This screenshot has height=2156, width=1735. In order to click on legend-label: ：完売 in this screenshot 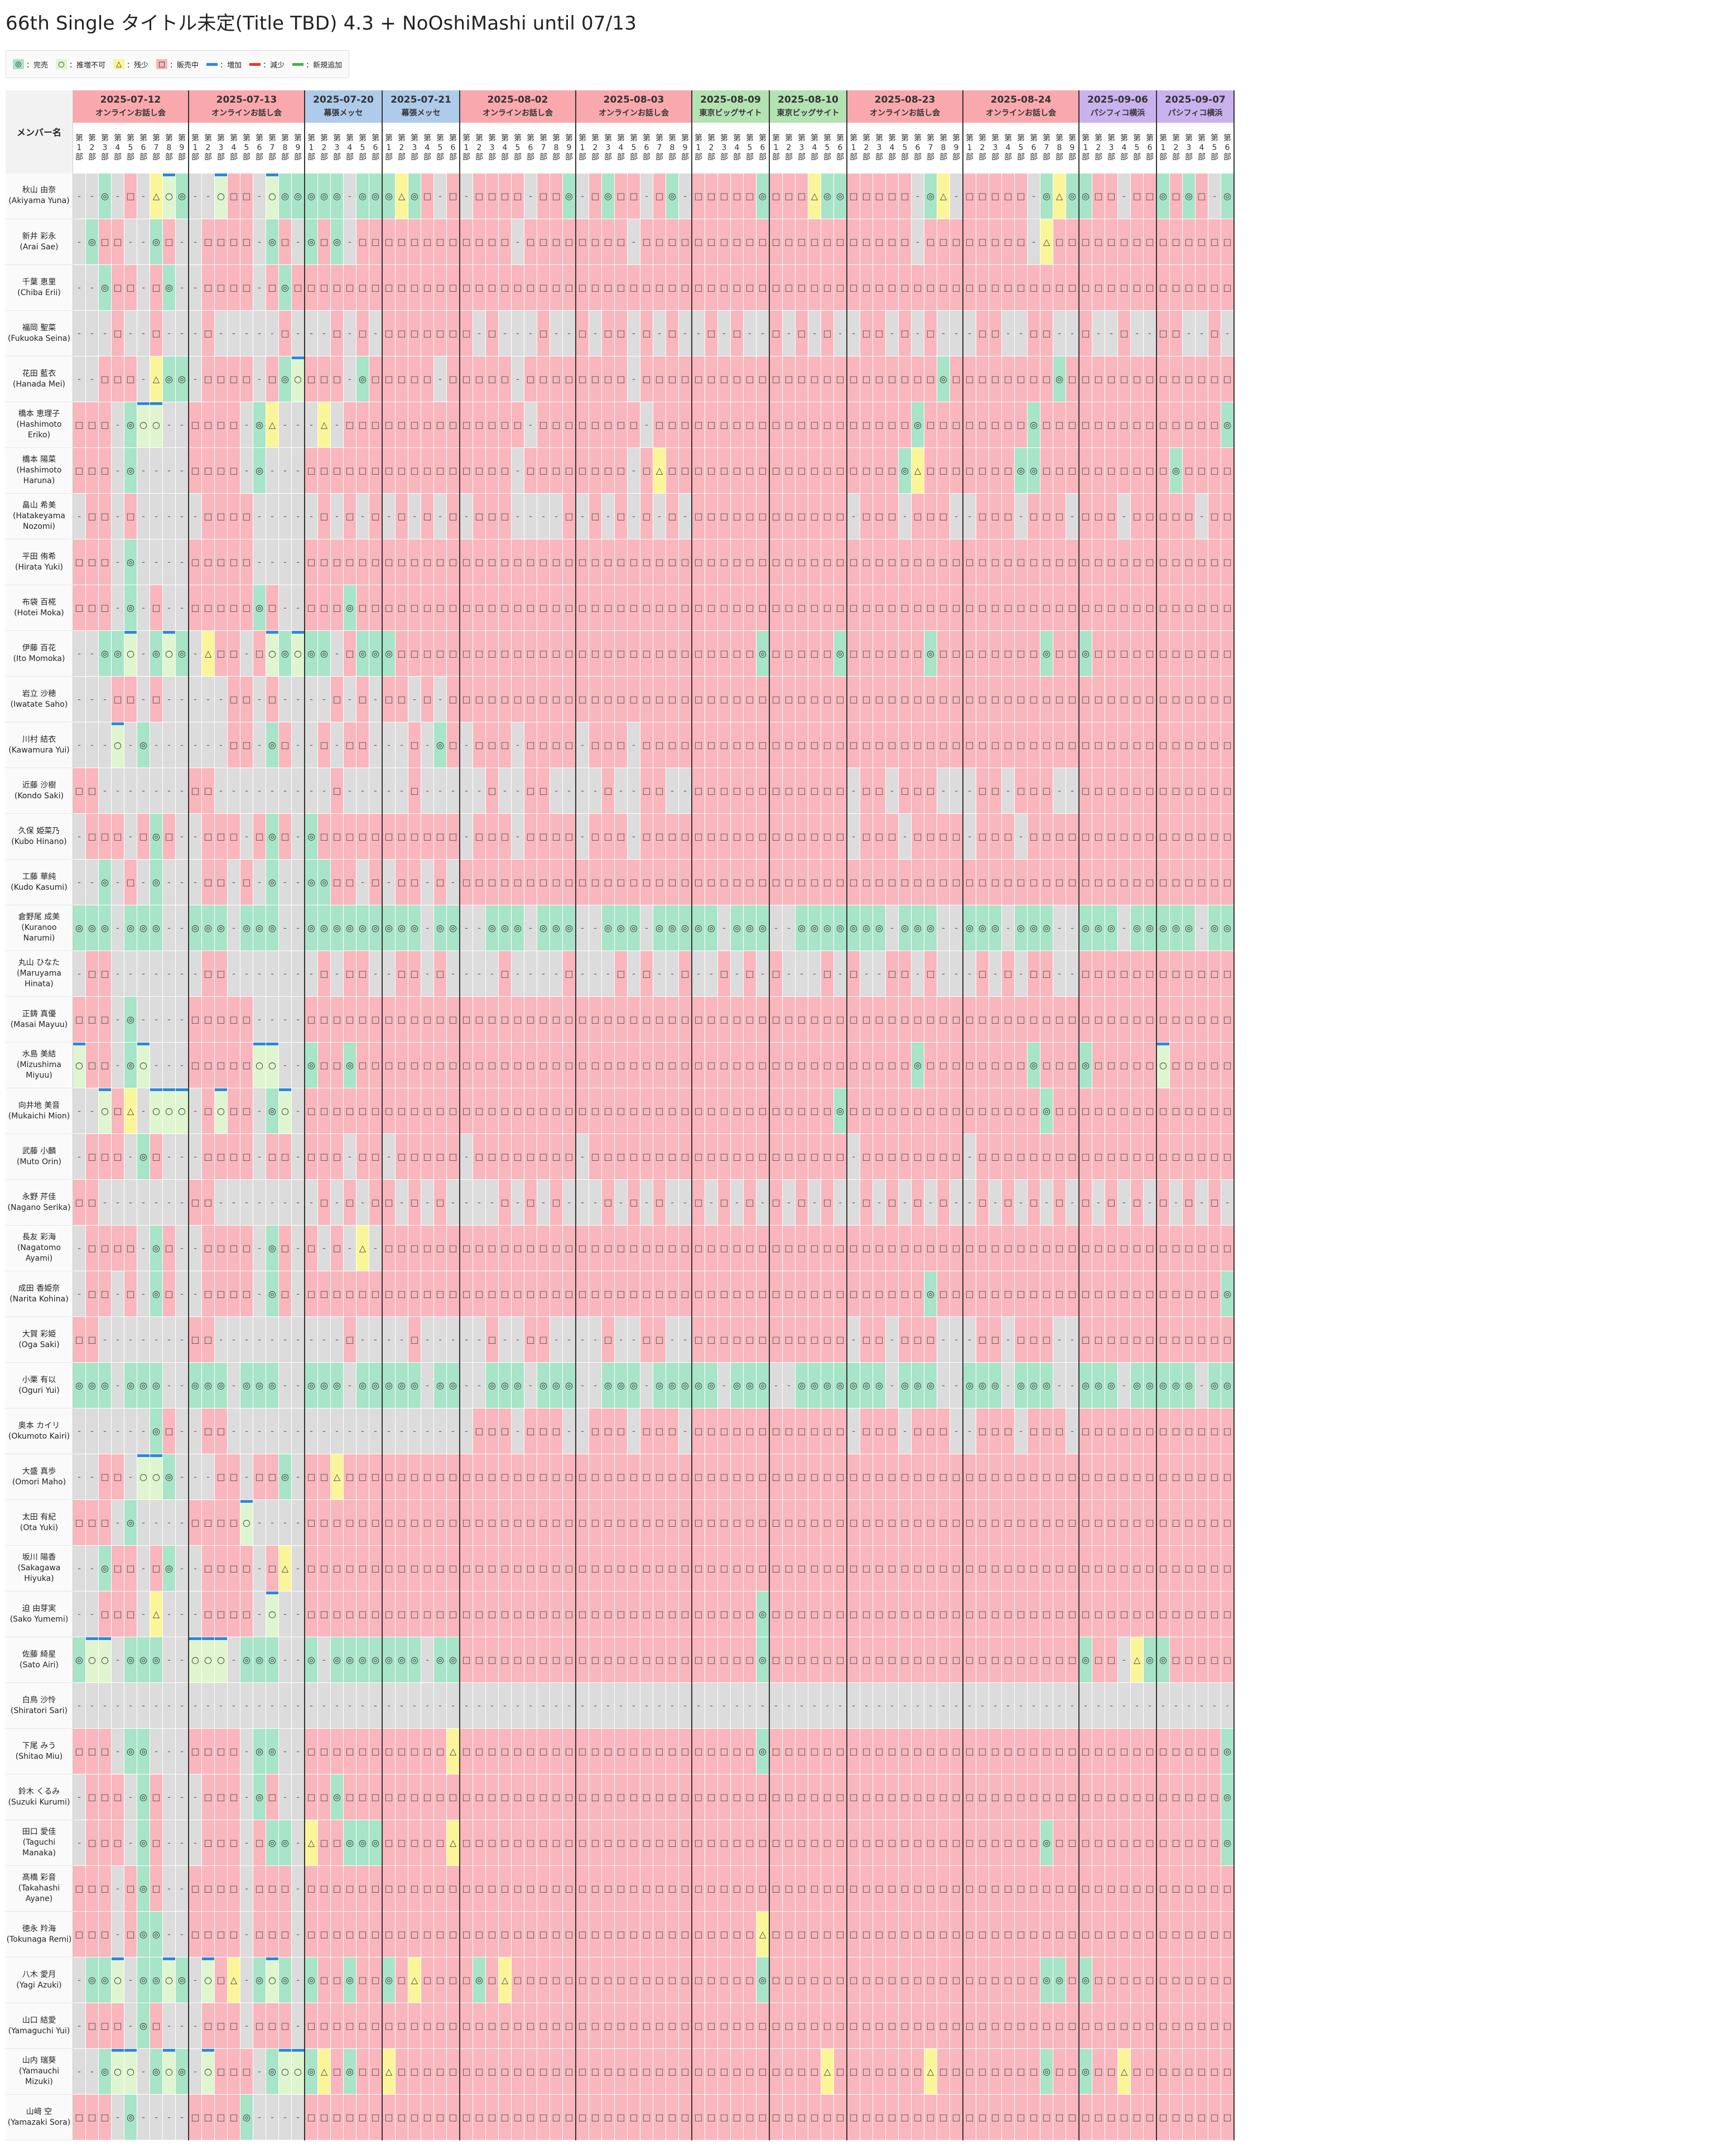, I will do `click(37, 65)`.